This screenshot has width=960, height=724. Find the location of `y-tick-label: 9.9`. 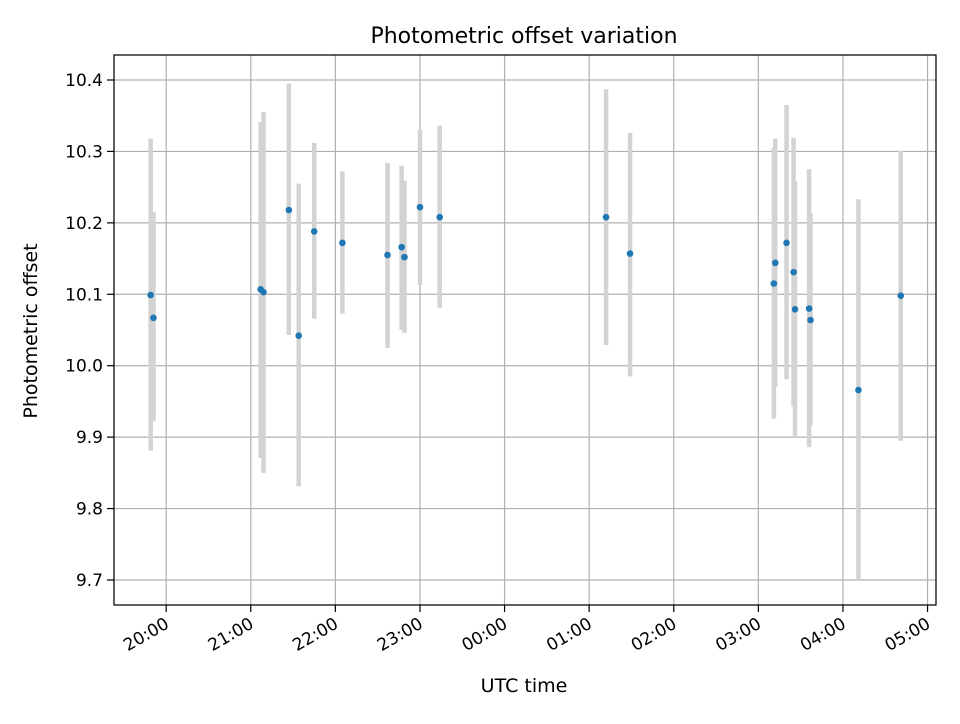

y-tick-label: 9.9 is located at coordinates (89, 438).